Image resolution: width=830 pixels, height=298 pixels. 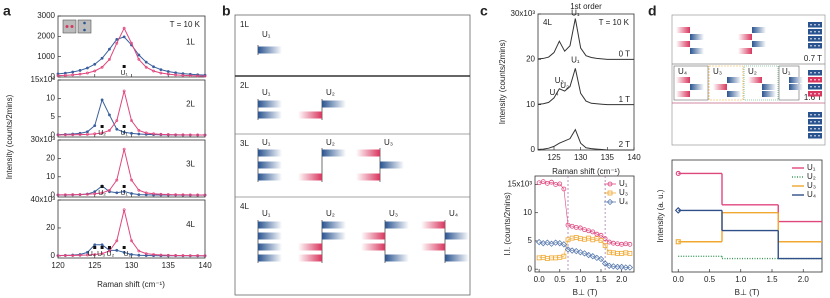 What do you see at coordinates (330, 213) in the screenshot?
I see `mode-label: U₂` at bounding box center [330, 213].